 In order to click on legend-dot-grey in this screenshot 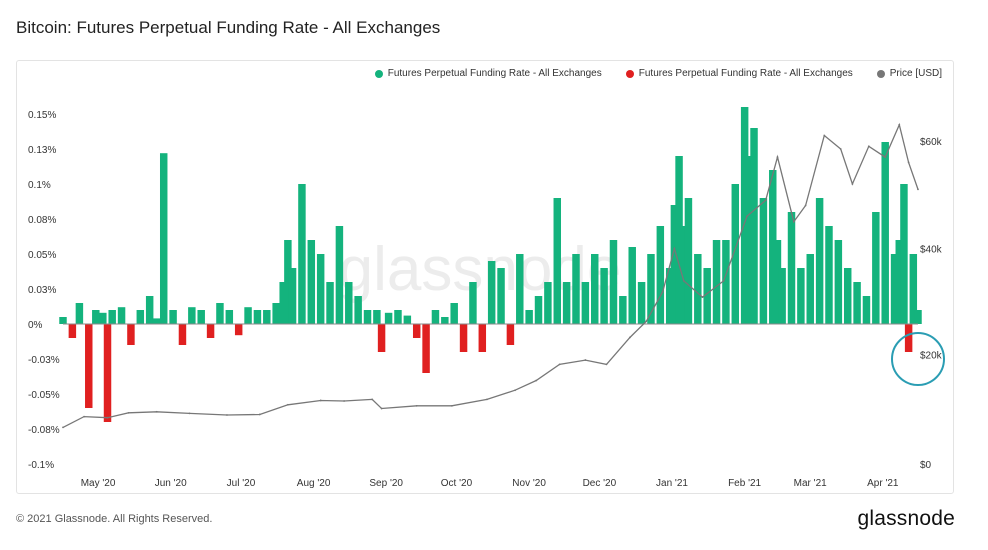, I will do `click(880, 73)`.